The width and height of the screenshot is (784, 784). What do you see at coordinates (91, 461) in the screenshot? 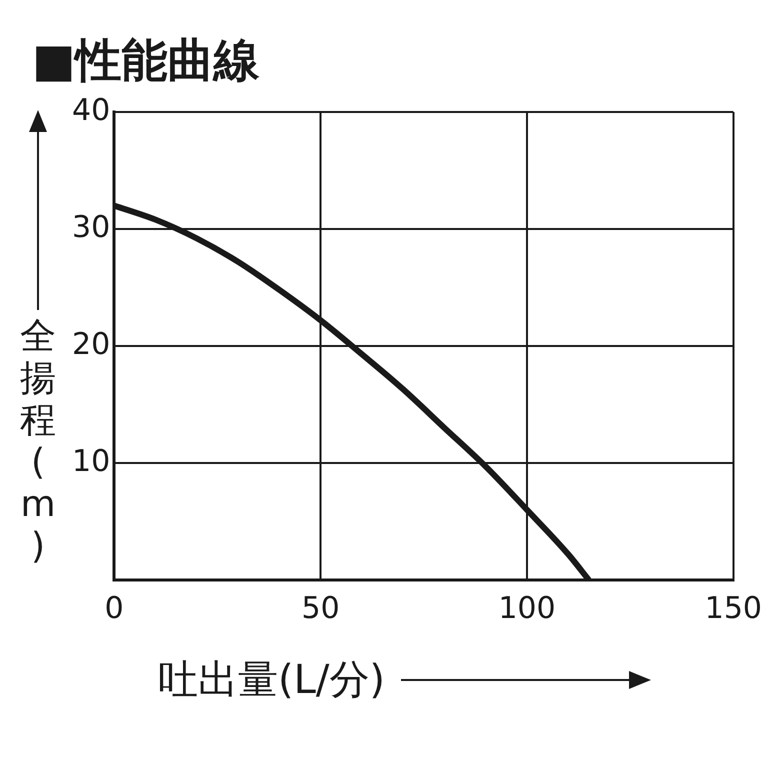
I see `y-tick-label: 10` at bounding box center [91, 461].